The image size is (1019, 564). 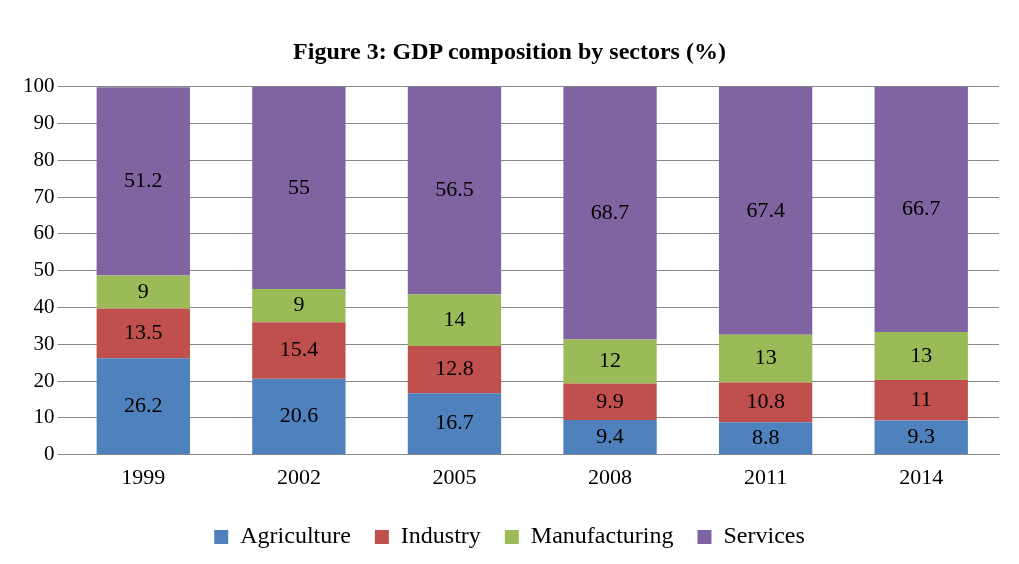 I want to click on x-tick-label: 2008, so click(x=610, y=476).